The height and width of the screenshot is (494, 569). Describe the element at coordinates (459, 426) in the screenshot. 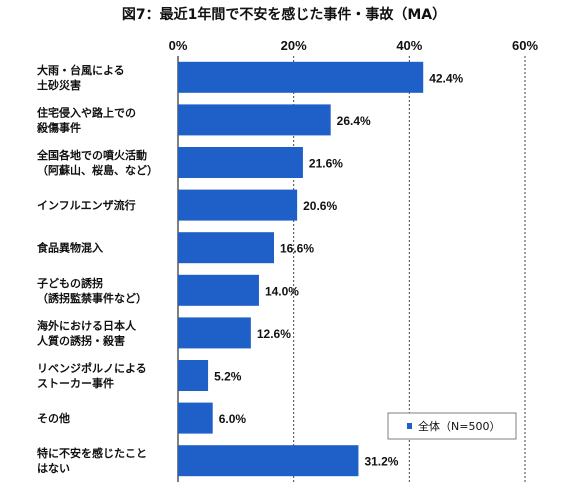

I see `legend-label: 全体（N=500）` at that location.